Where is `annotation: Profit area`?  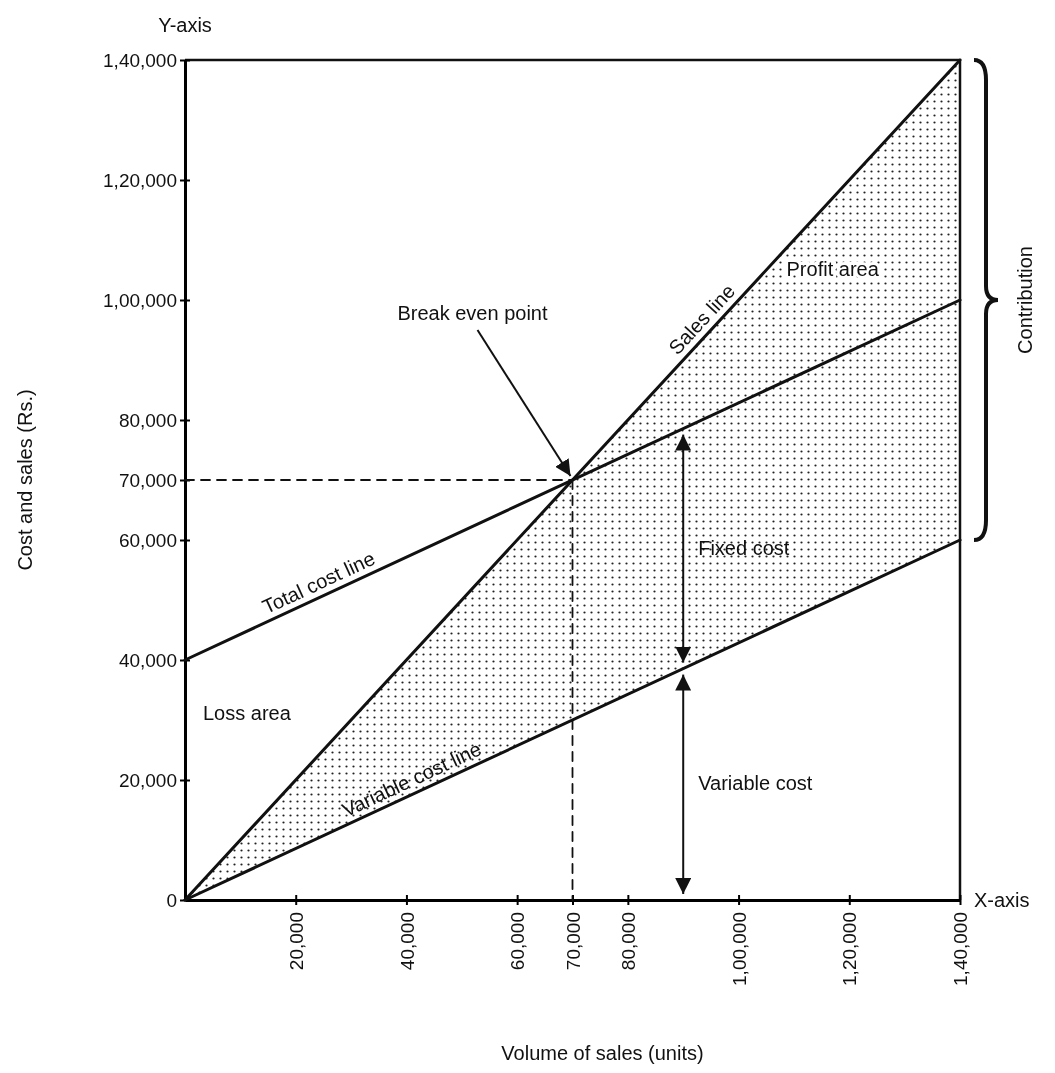 annotation: Profit area is located at coordinates (833, 269).